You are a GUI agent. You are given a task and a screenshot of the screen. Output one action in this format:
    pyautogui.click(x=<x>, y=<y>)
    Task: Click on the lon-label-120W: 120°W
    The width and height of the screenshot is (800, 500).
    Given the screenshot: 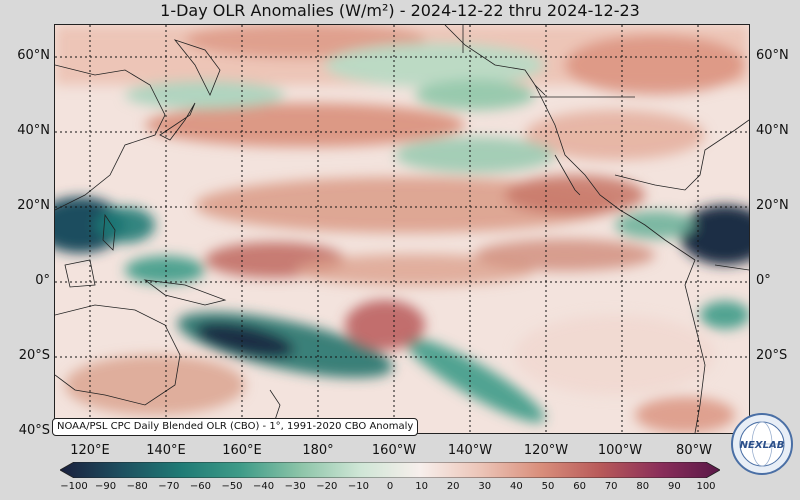 What is the action you would take?
    pyautogui.click(x=546, y=450)
    